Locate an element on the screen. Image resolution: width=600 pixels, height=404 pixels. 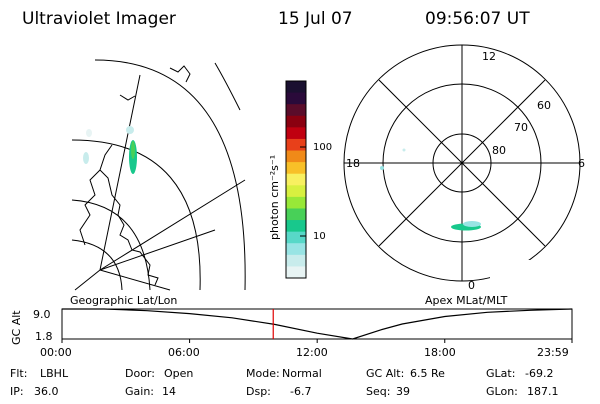
info-gcalt-val: 6.5 Re is located at coordinates (427, 373).